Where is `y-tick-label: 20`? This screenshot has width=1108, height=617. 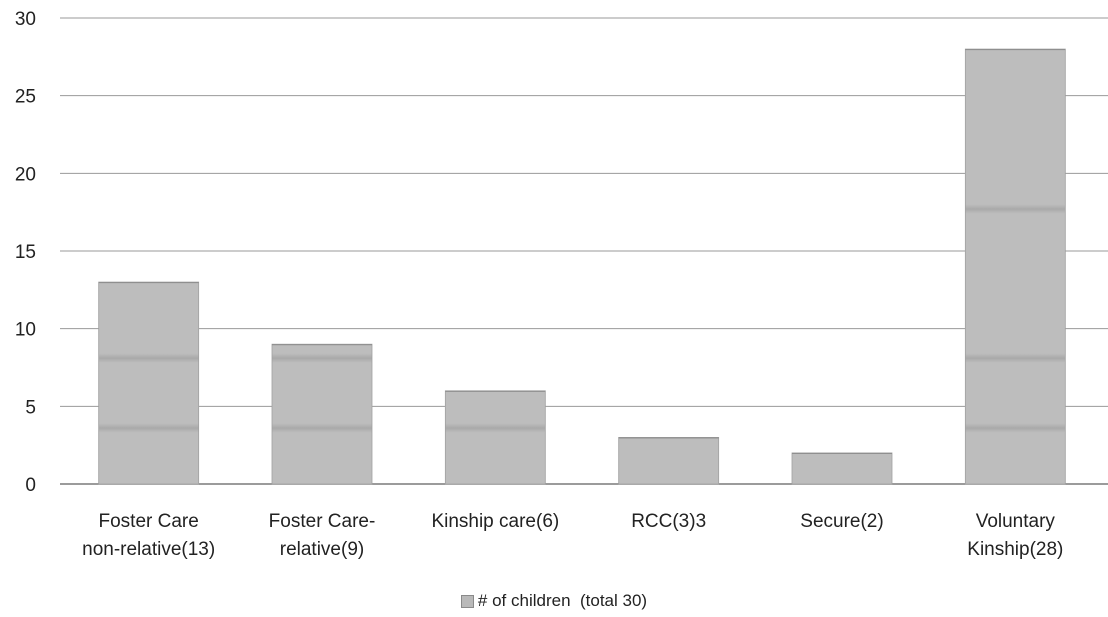
y-tick-label: 20 is located at coordinates (25, 174).